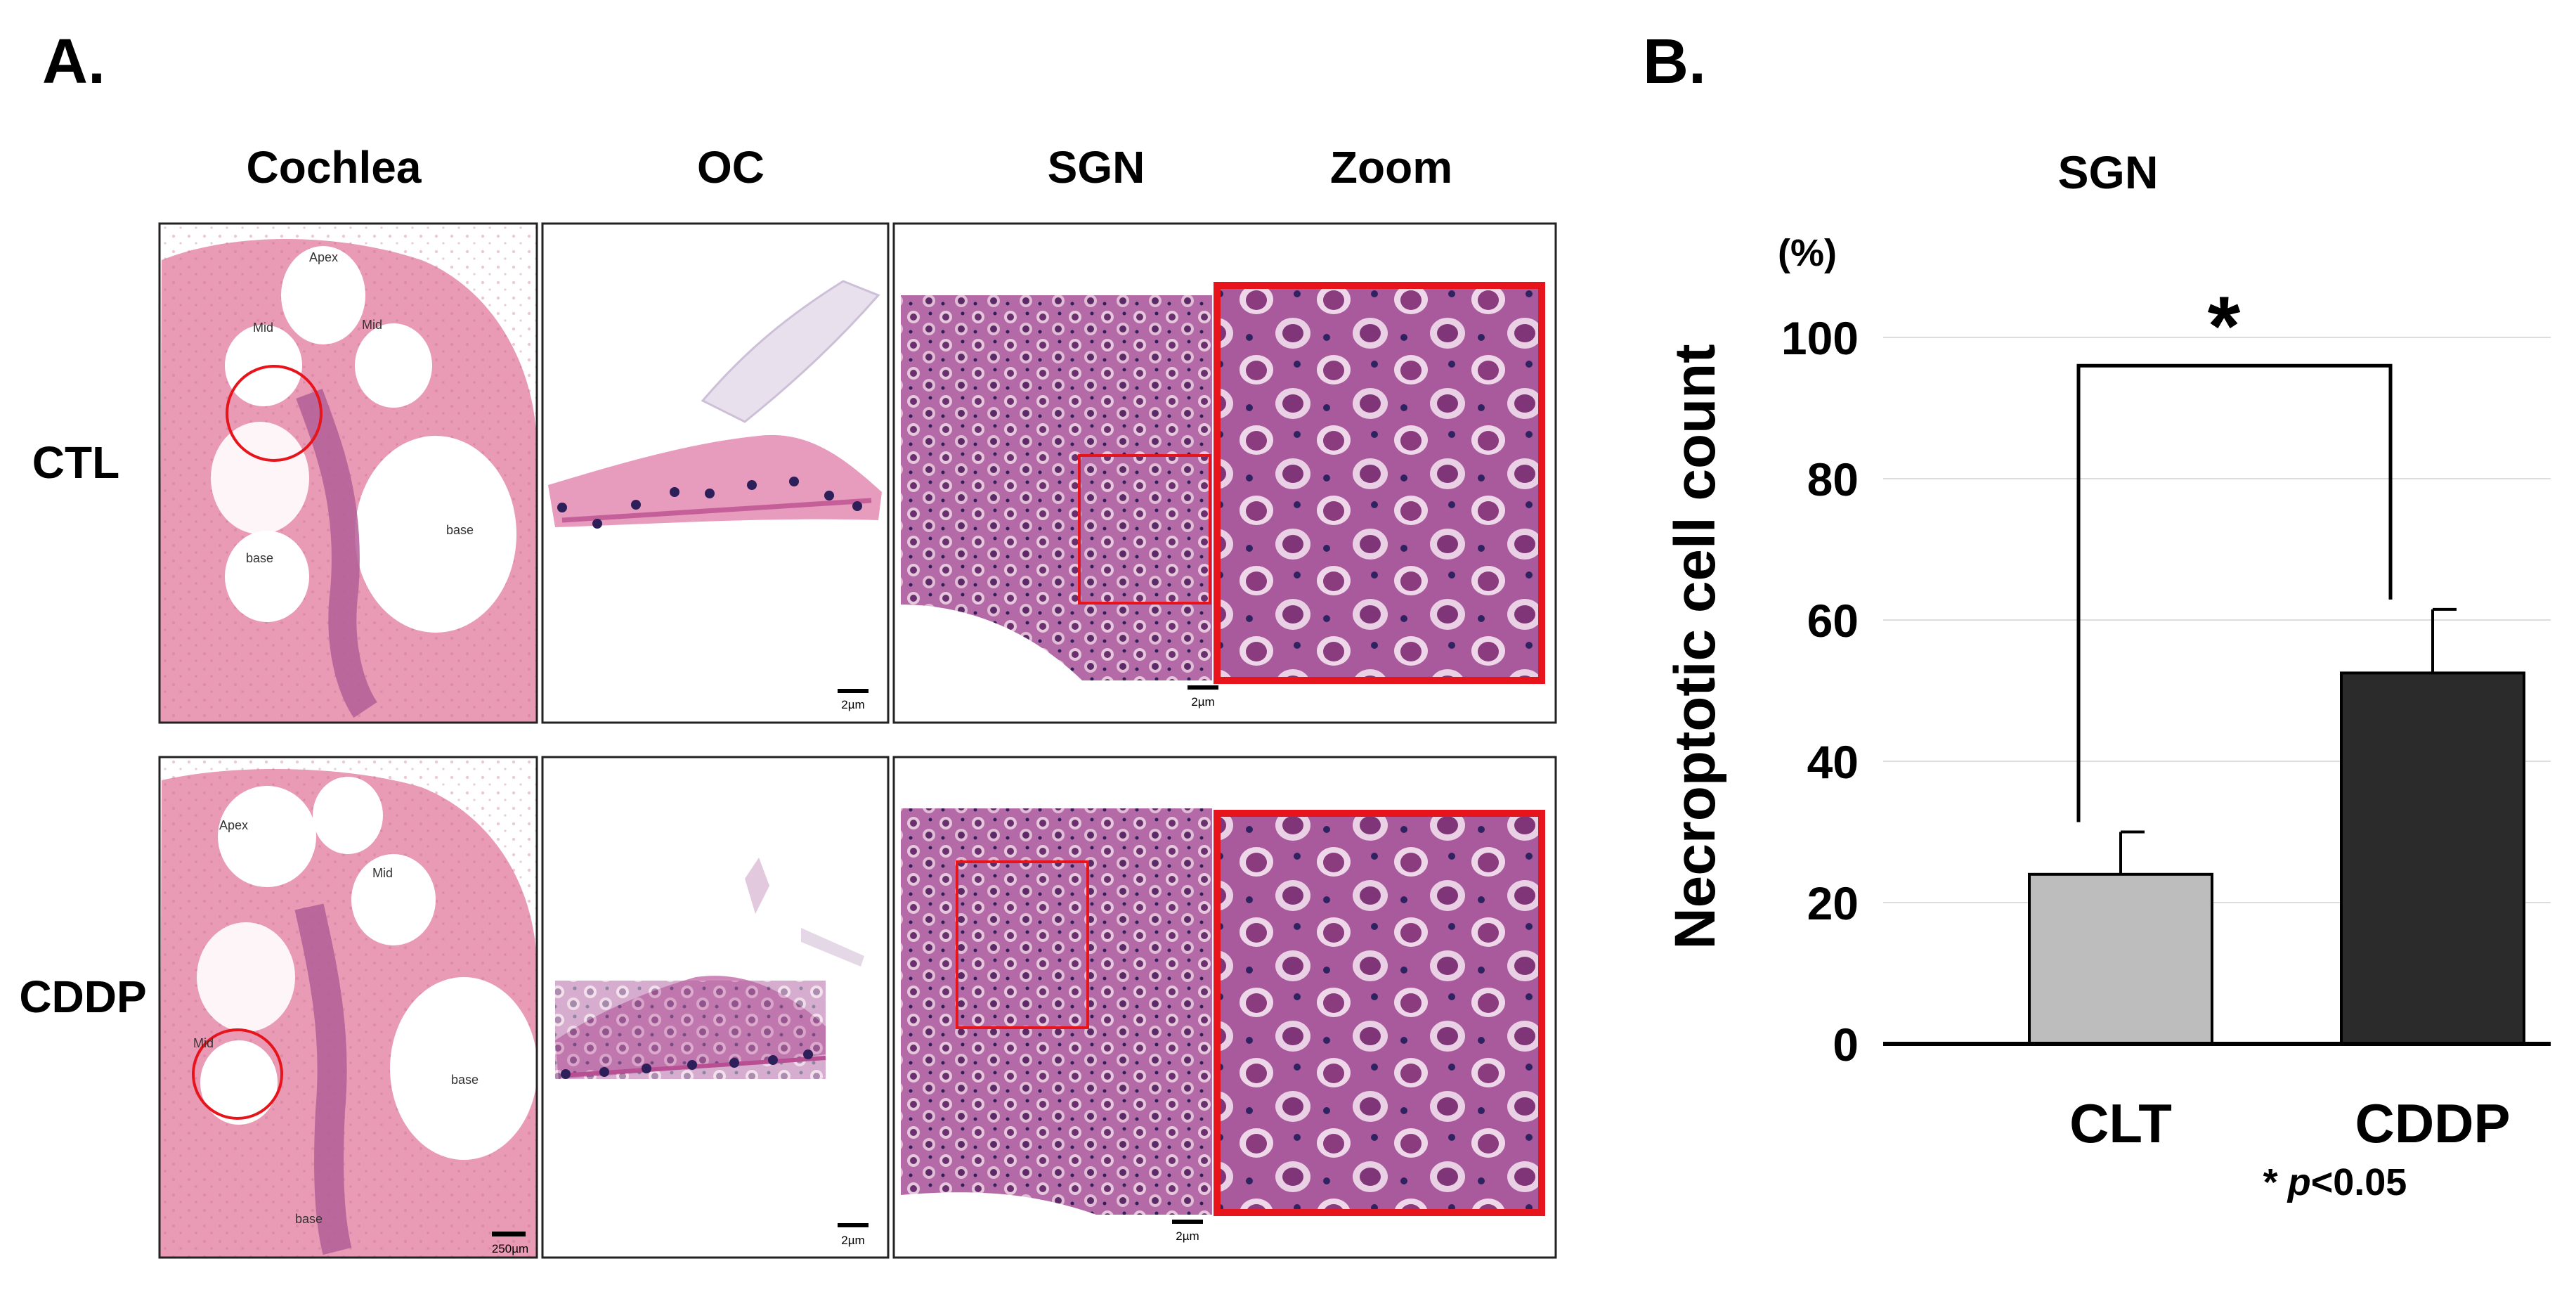 This screenshot has height=1292, width=2576. I want to click on footnote-threshold: <0.05, so click(2359, 1182).